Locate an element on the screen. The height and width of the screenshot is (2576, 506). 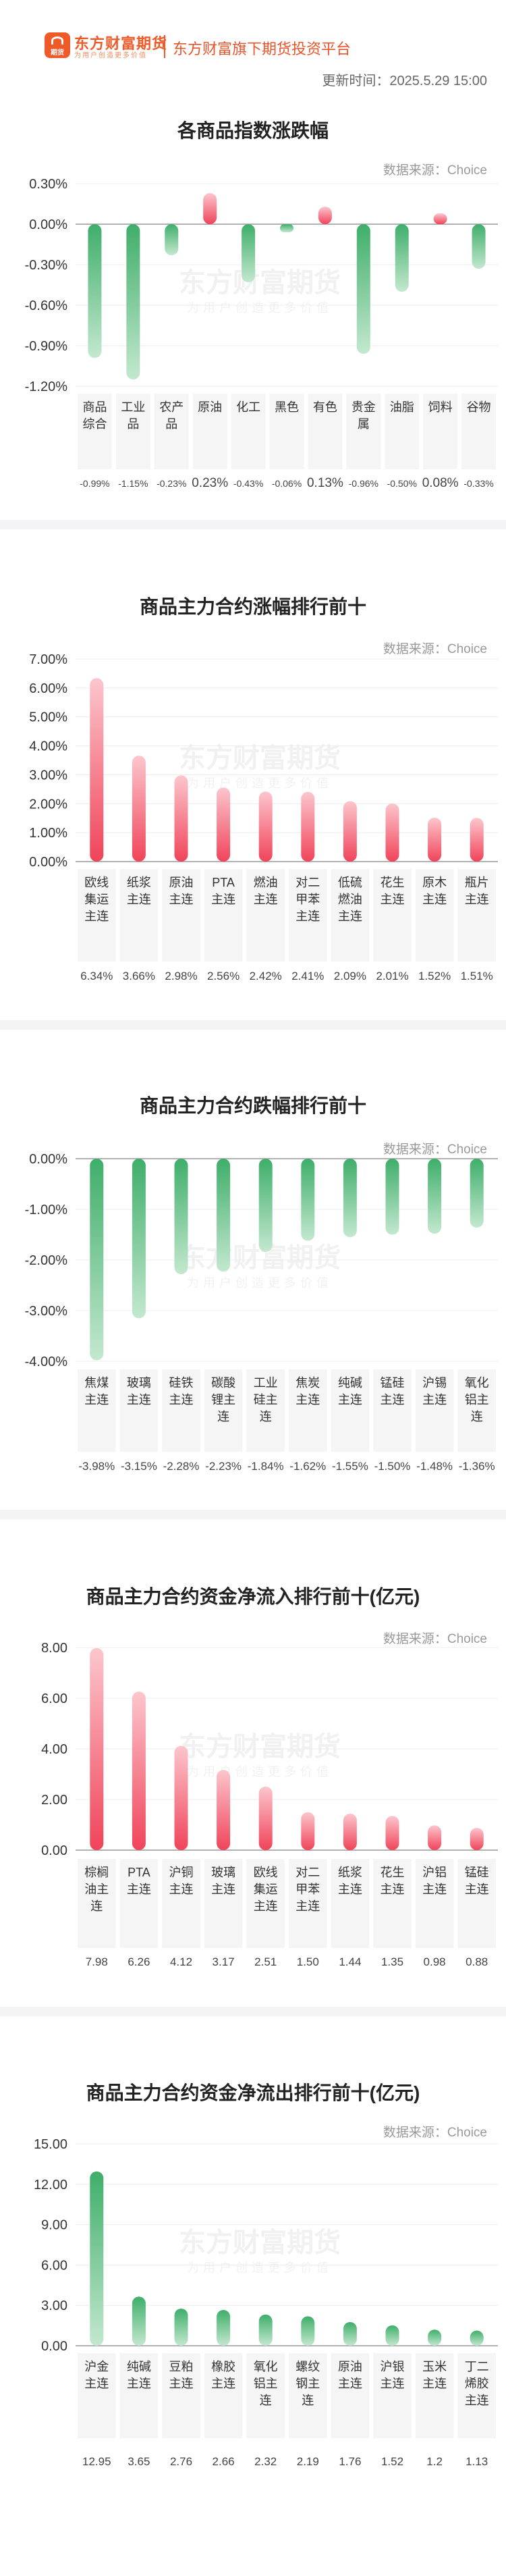
y-tick-label: 6.00 is located at coordinates (54, 1698).